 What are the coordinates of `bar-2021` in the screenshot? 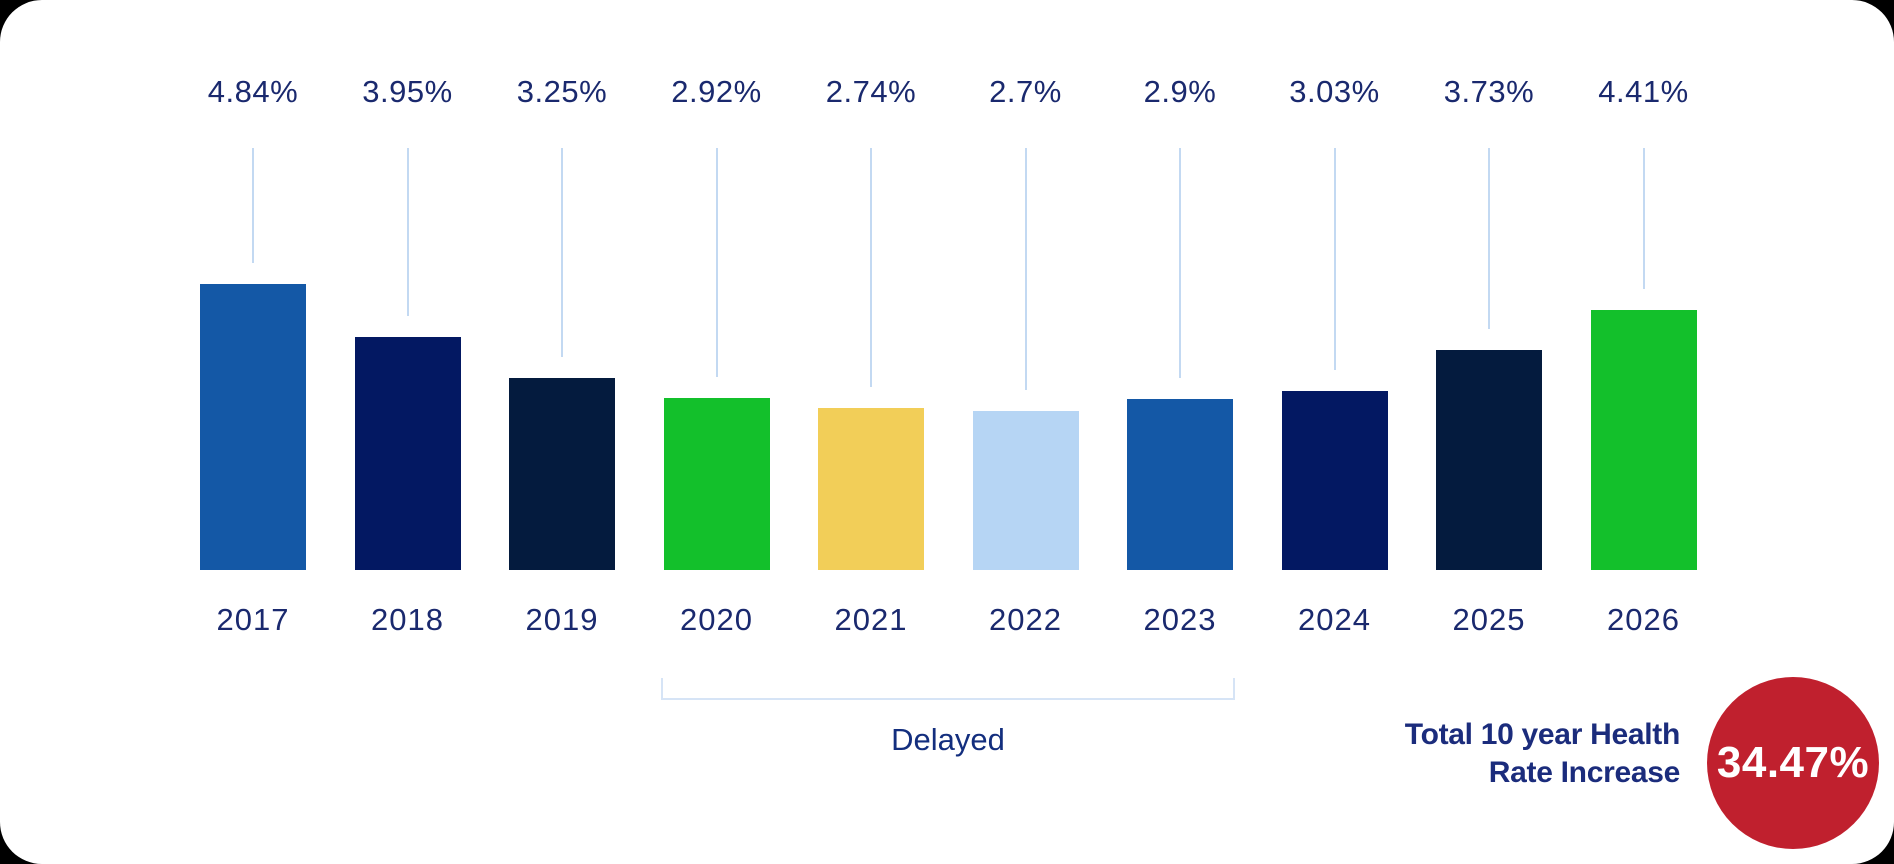 It's located at (871, 489).